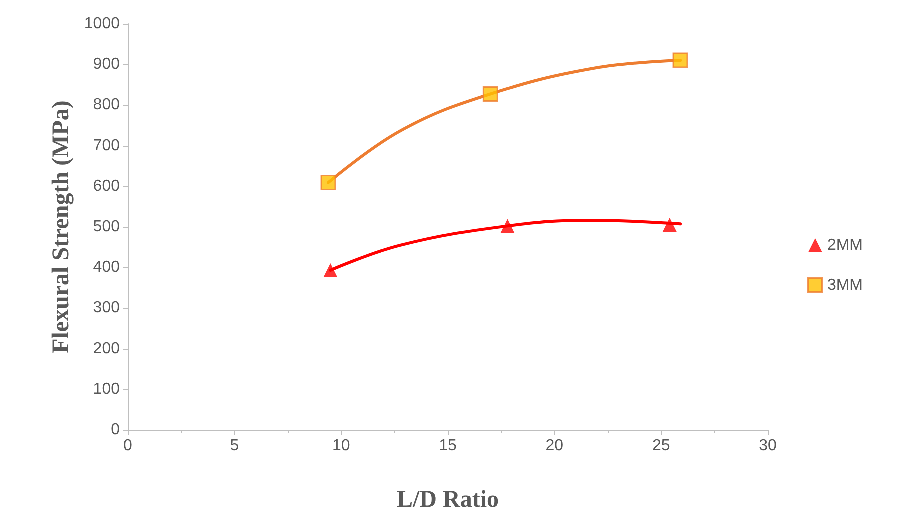 The height and width of the screenshot is (531, 907). I want to click on y-tick-label: 100, so click(106, 389).